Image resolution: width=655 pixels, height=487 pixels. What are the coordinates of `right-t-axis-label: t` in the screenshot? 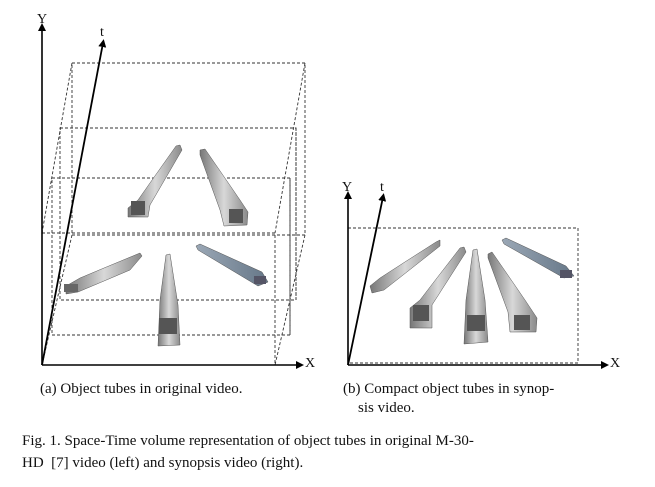 It's located at (382, 187).